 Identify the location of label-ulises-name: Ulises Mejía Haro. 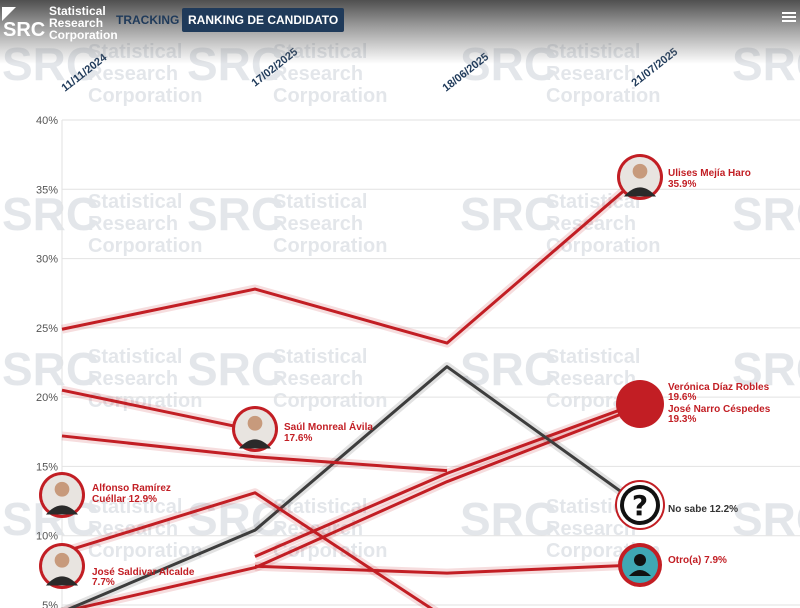
(709, 173).